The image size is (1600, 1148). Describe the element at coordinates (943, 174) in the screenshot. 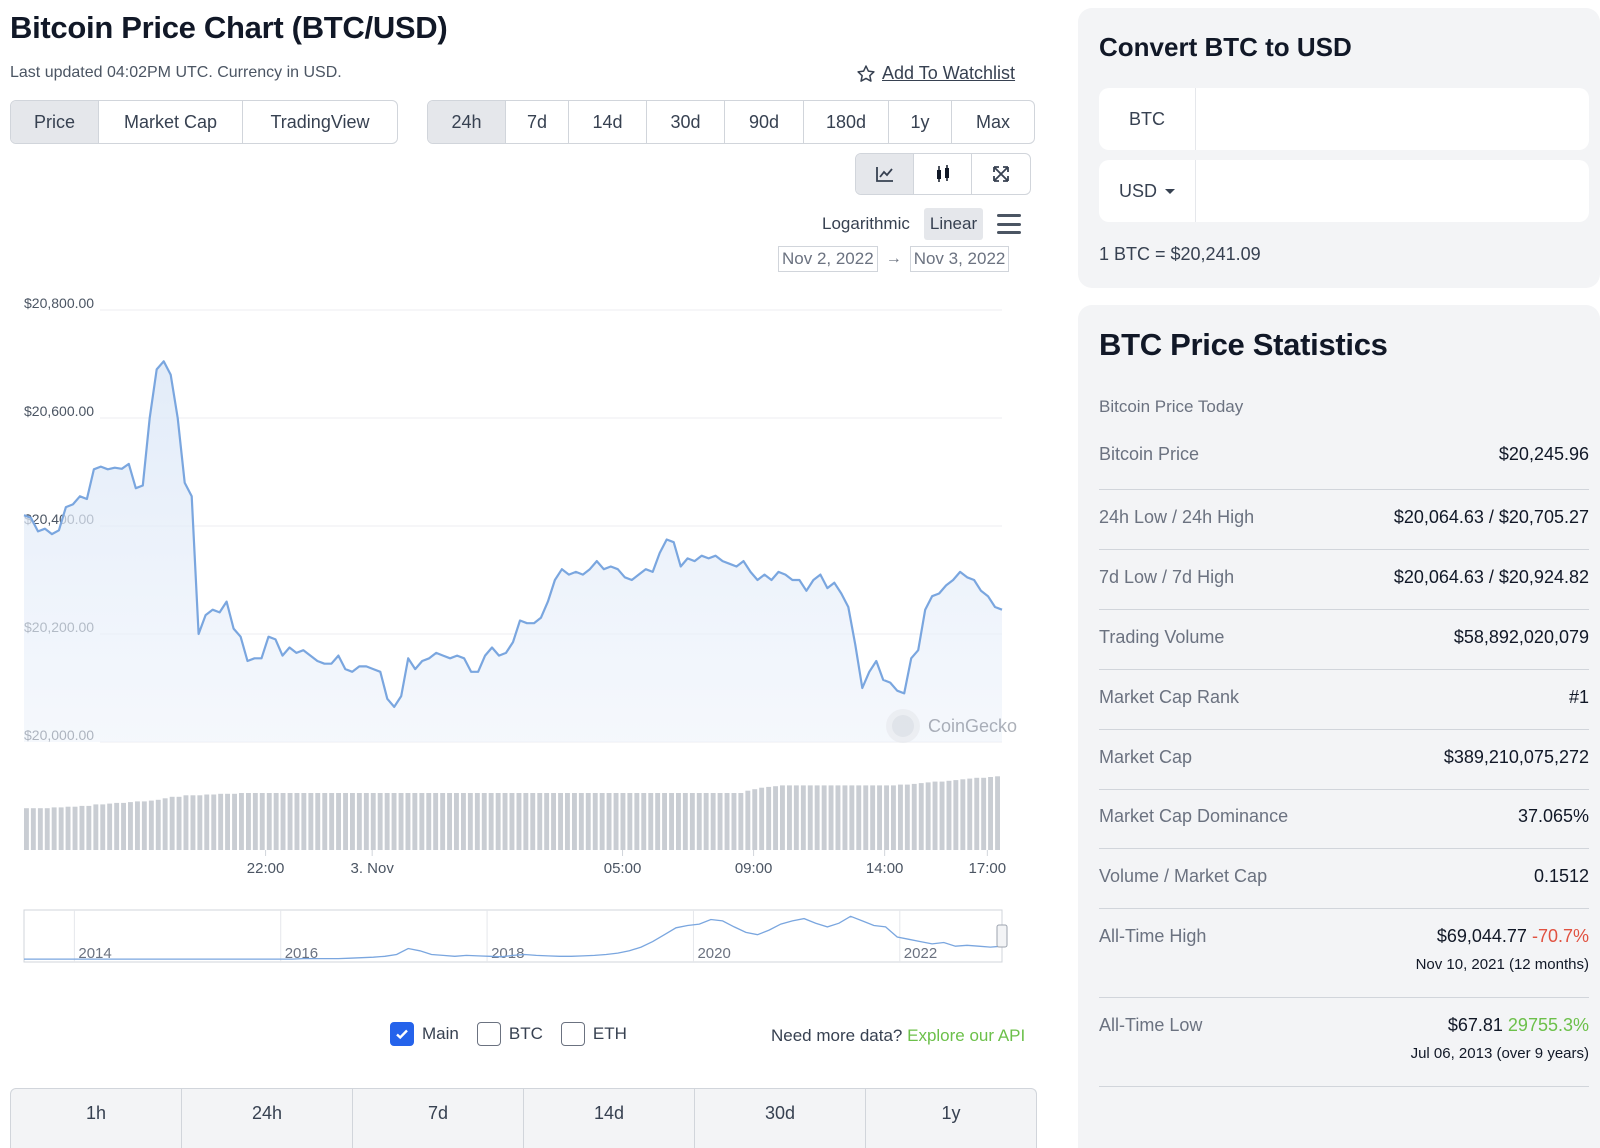

I see `candlestick-button` at that location.